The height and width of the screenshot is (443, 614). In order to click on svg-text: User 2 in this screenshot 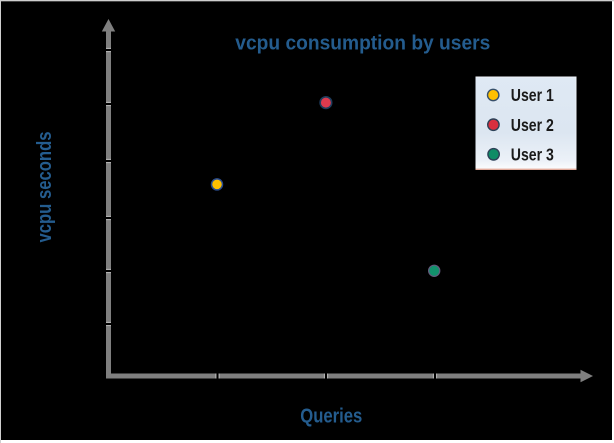, I will do `click(532, 125)`.